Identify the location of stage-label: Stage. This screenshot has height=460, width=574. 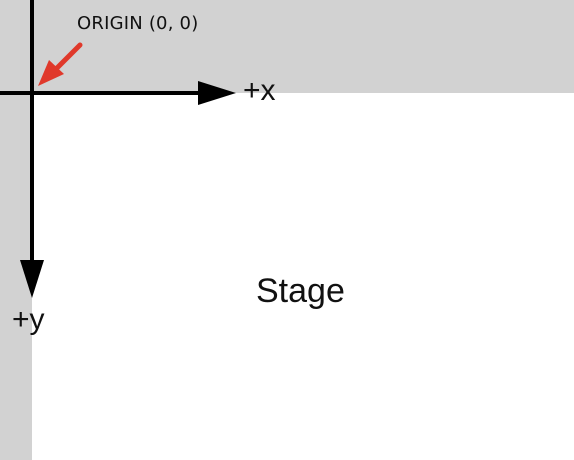
(300, 291).